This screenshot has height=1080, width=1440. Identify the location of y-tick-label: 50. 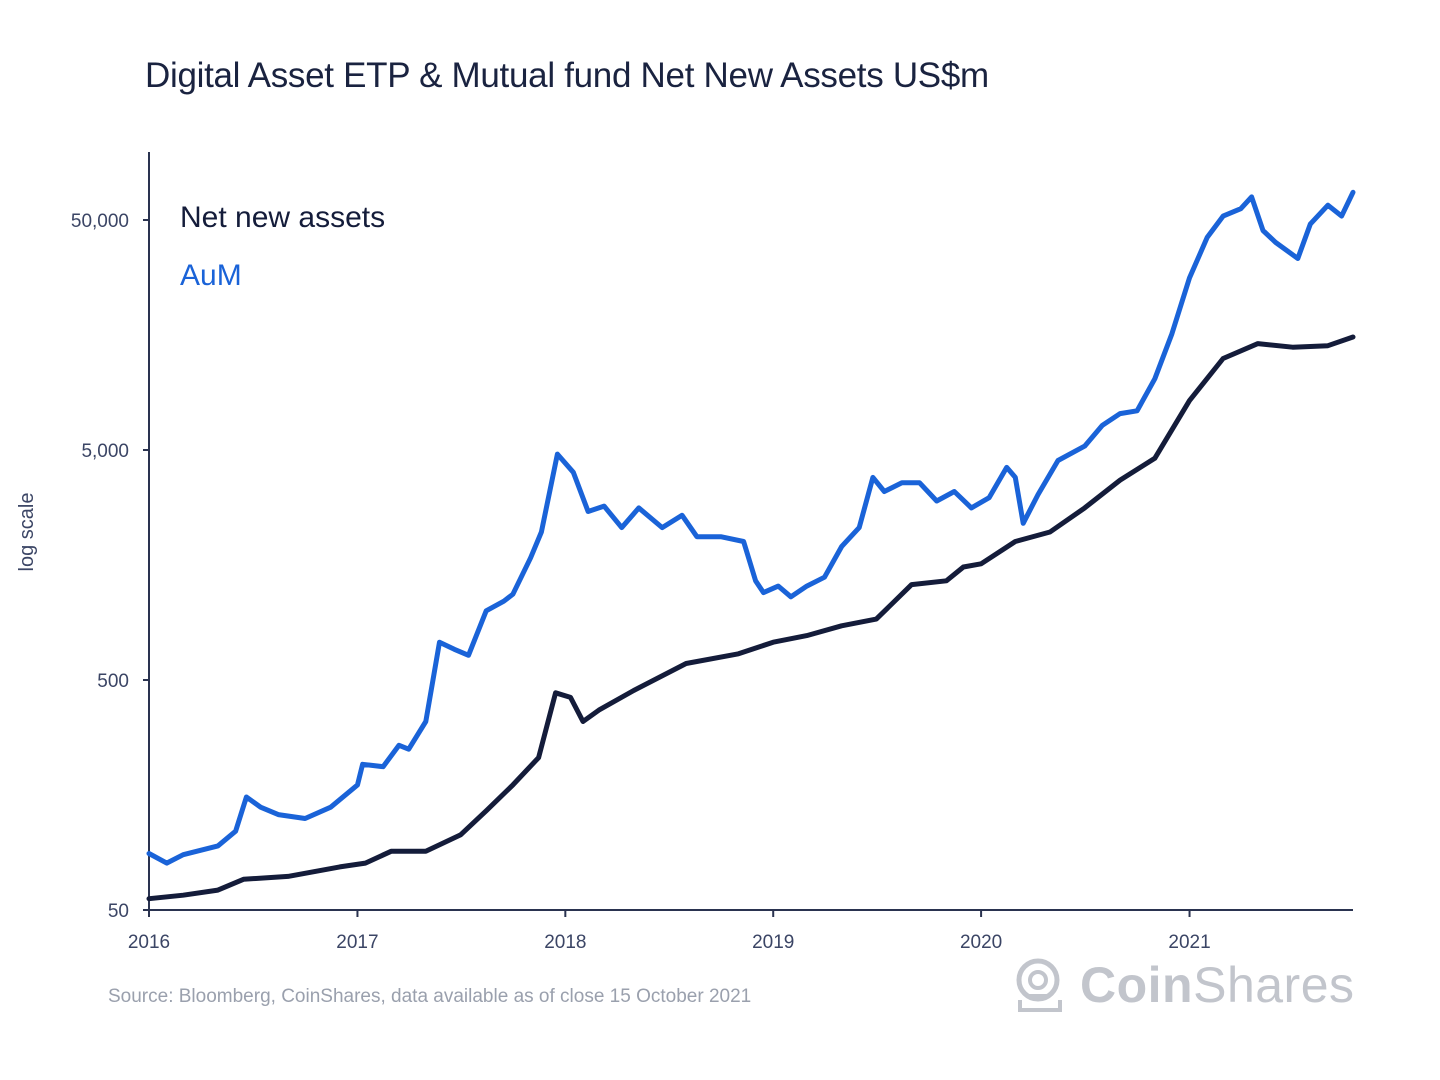
(118, 911).